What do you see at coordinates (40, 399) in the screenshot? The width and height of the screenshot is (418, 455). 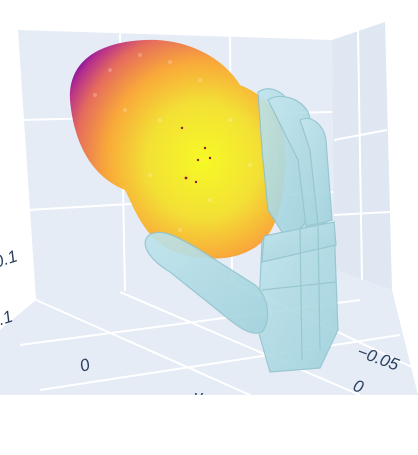 I see `axis-title-x: x` at bounding box center [40, 399].